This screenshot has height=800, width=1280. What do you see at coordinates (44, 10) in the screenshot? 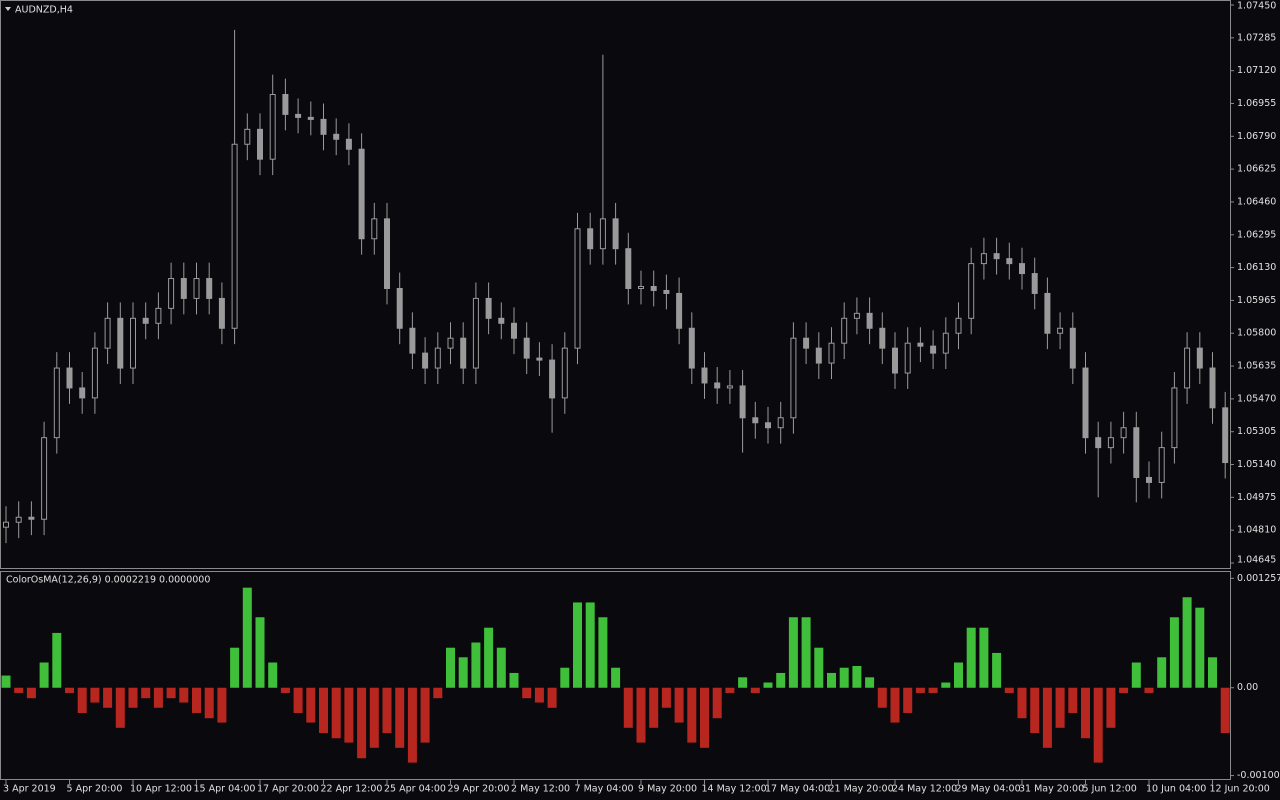
I see `chart-title: AUDNZD,H4` at bounding box center [44, 10].